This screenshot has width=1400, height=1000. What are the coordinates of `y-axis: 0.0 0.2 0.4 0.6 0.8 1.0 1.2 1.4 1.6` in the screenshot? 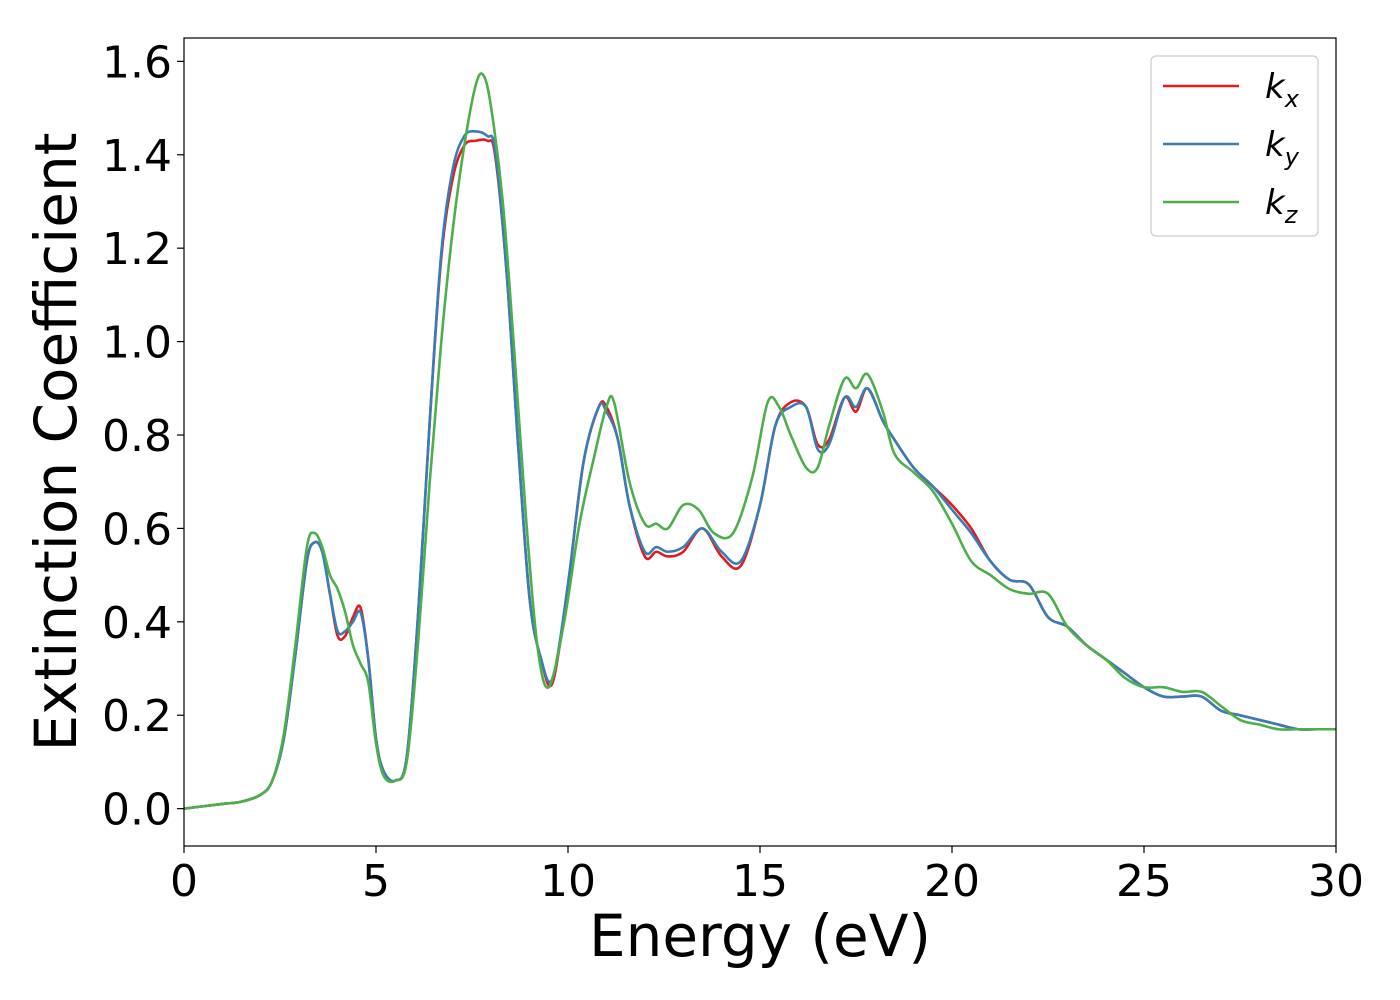 It's located at (143, 436).